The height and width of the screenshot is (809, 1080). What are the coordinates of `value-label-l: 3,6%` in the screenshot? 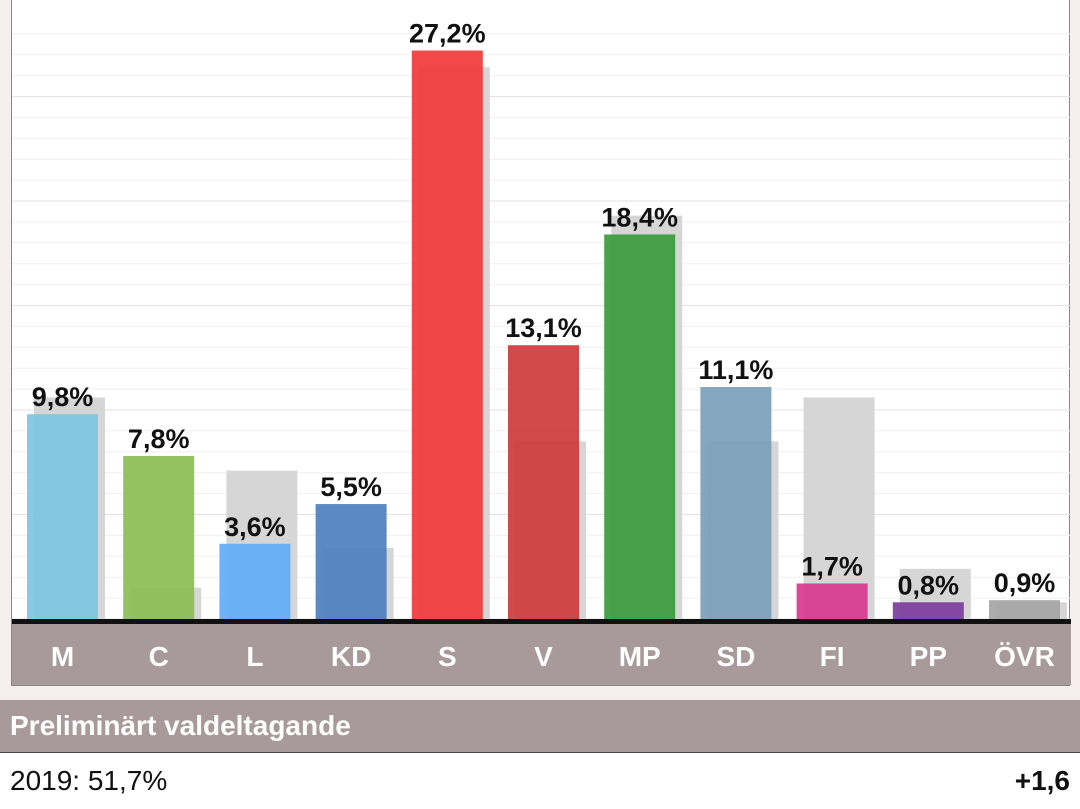 It's located at (255, 527).